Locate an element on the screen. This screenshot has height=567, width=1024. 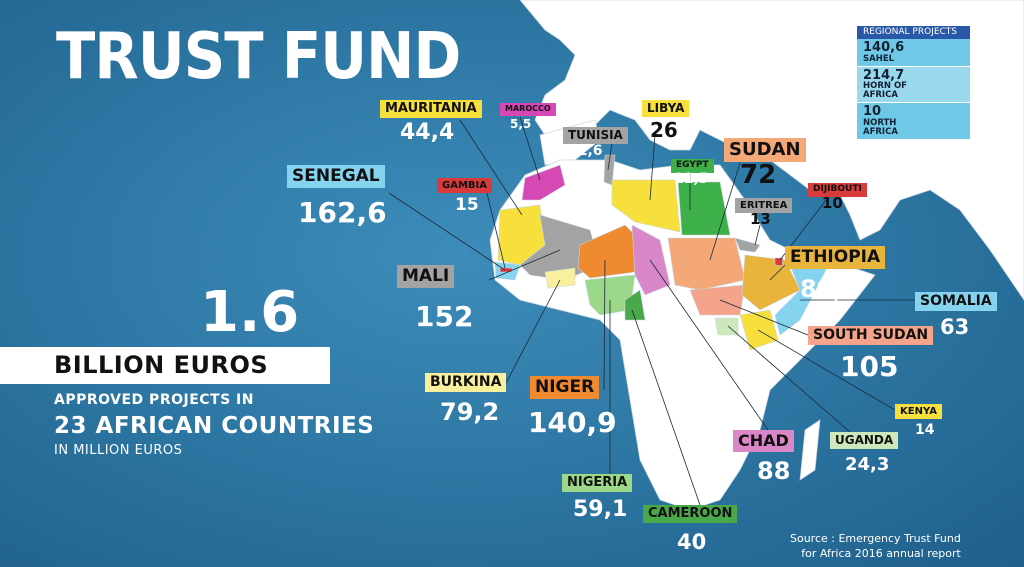
country-label-senegal: SENEGAL is located at coordinates (336, 176).